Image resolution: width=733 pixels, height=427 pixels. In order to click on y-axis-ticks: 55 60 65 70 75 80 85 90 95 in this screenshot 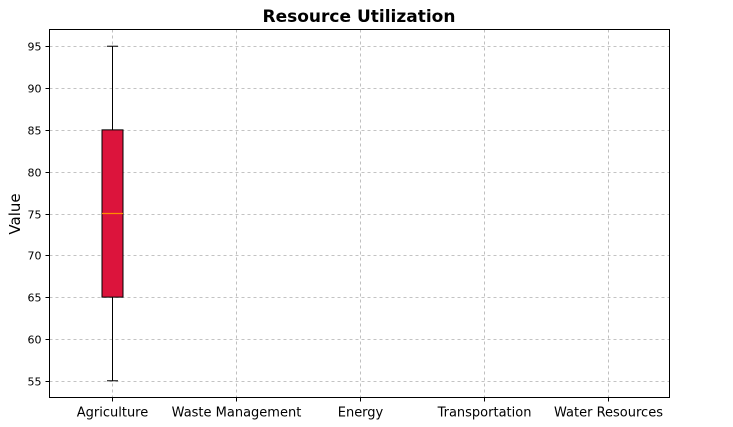, I will do `click(39, 215)`.